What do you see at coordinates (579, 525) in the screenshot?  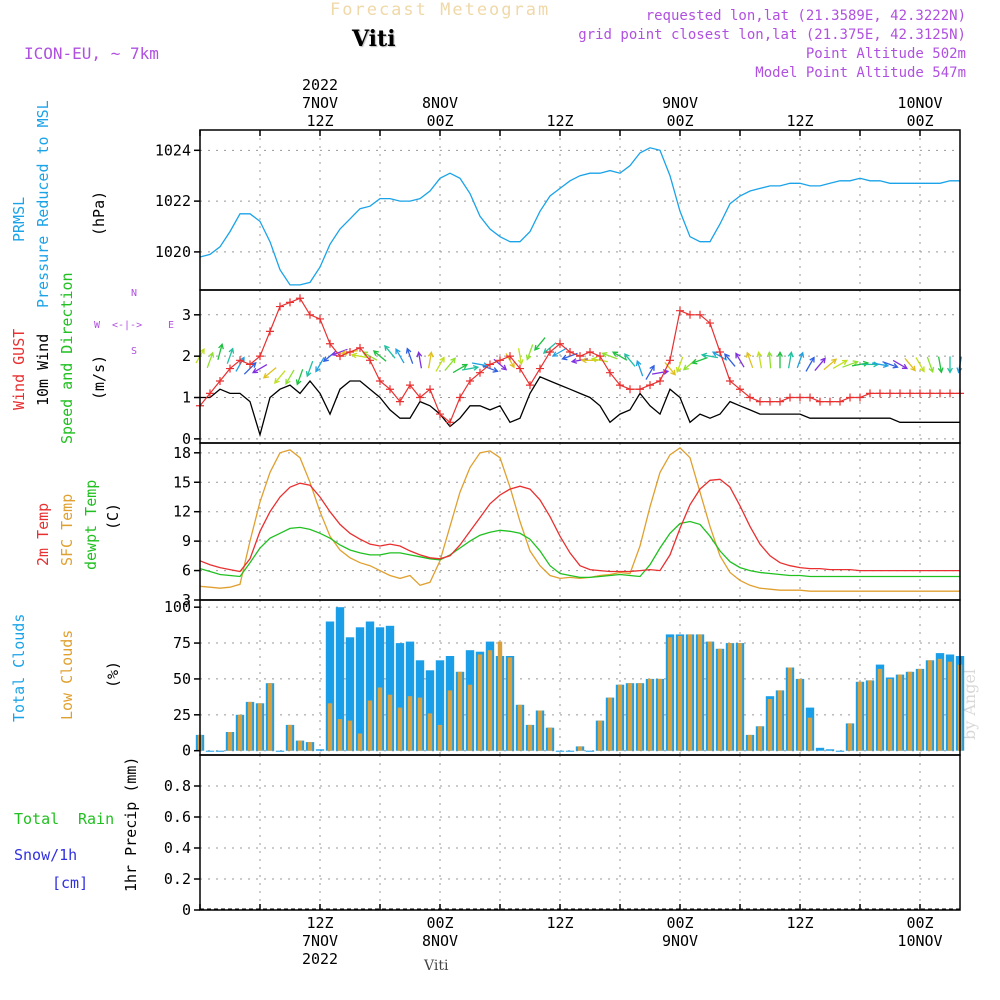 I see `temp-2m-line` at bounding box center [579, 525].